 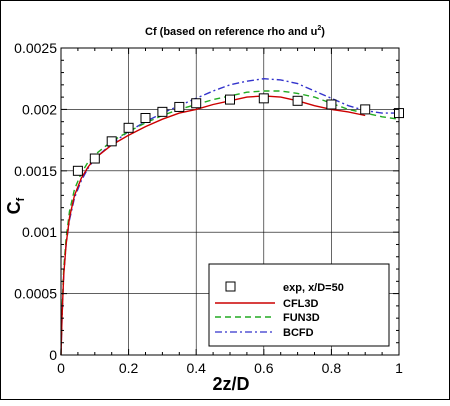 I want to click on legend-label-bcfd: BCFD, so click(x=298, y=333).